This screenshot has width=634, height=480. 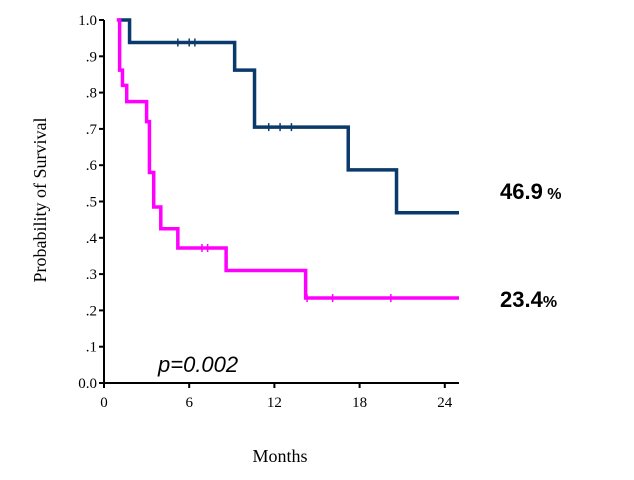 What do you see at coordinates (91, 94) in the screenshot?
I see `y-tick-label: .8` at bounding box center [91, 94].